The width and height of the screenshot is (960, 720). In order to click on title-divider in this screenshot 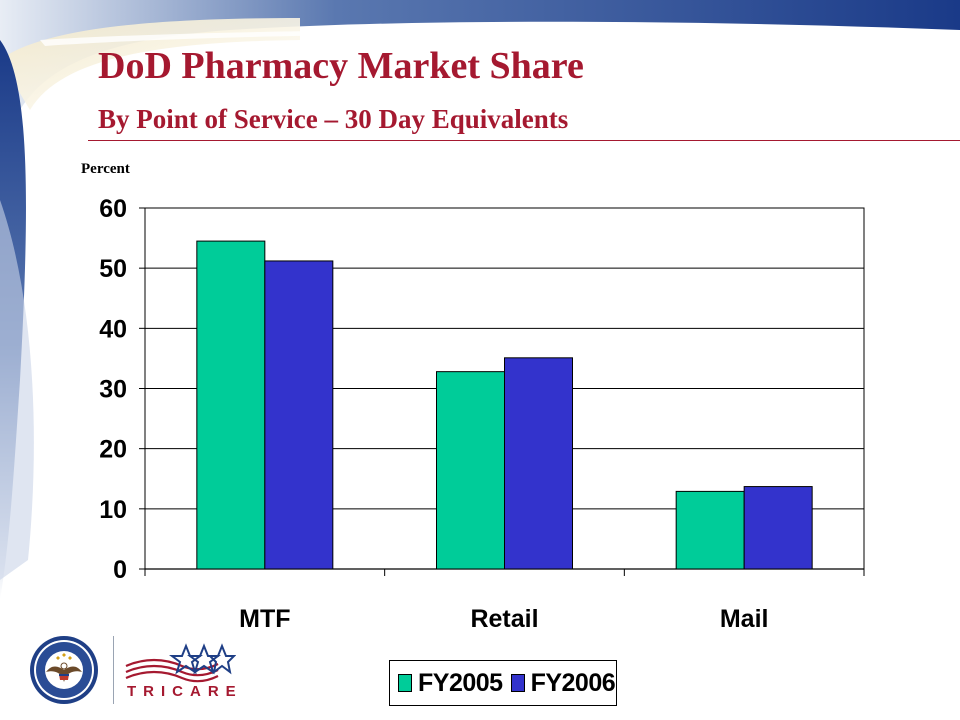, I will do `click(524, 140)`.